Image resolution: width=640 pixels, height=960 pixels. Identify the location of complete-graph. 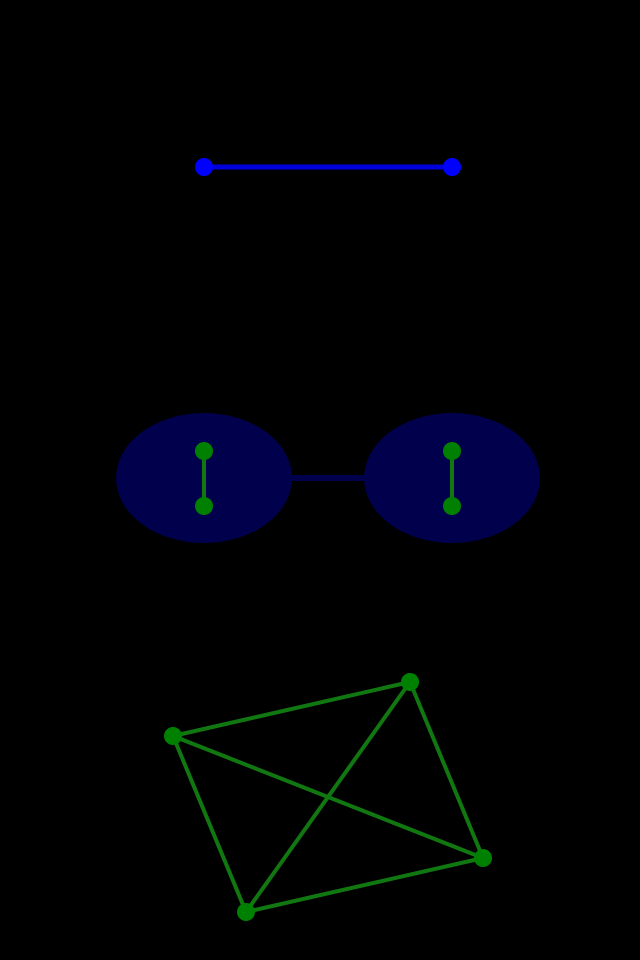
(328, 797).